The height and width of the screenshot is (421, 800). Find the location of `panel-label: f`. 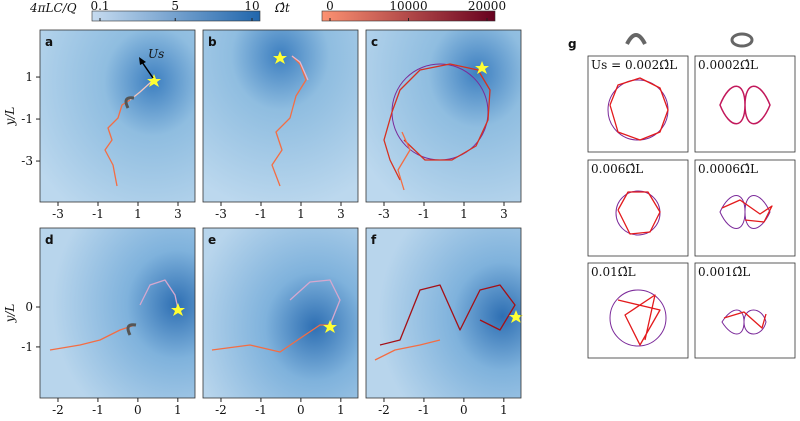

panel-label: f is located at coordinates (374, 240).